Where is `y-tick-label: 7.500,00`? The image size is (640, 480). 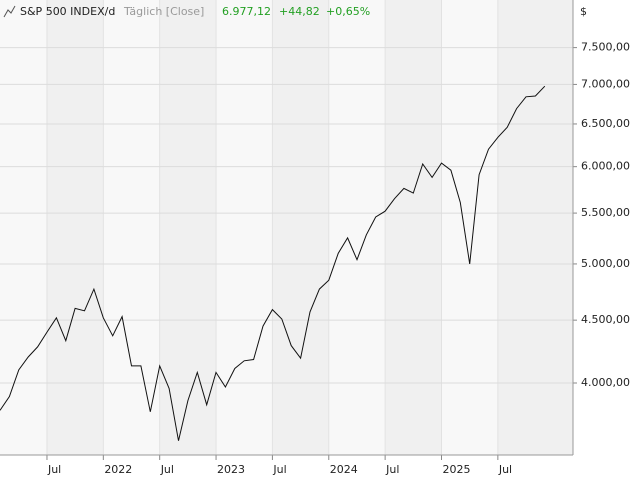
y-tick-label: 7.500,00 is located at coordinates (605, 47).